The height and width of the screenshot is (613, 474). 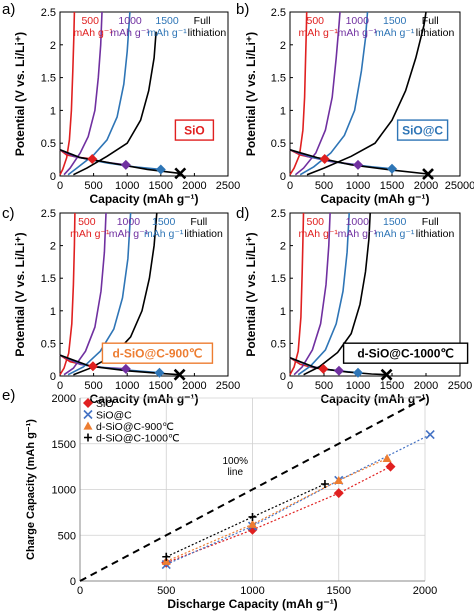 What do you see at coordinates (359, 162) in the screenshot?
I see `discharge-curve` at bounding box center [359, 162].